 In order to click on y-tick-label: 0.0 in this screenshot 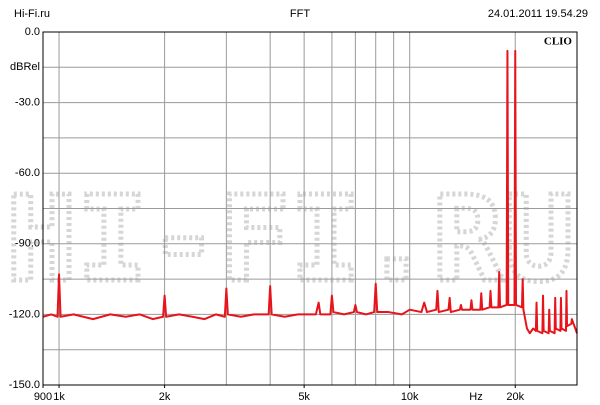, I will do `click(32, 32)`.